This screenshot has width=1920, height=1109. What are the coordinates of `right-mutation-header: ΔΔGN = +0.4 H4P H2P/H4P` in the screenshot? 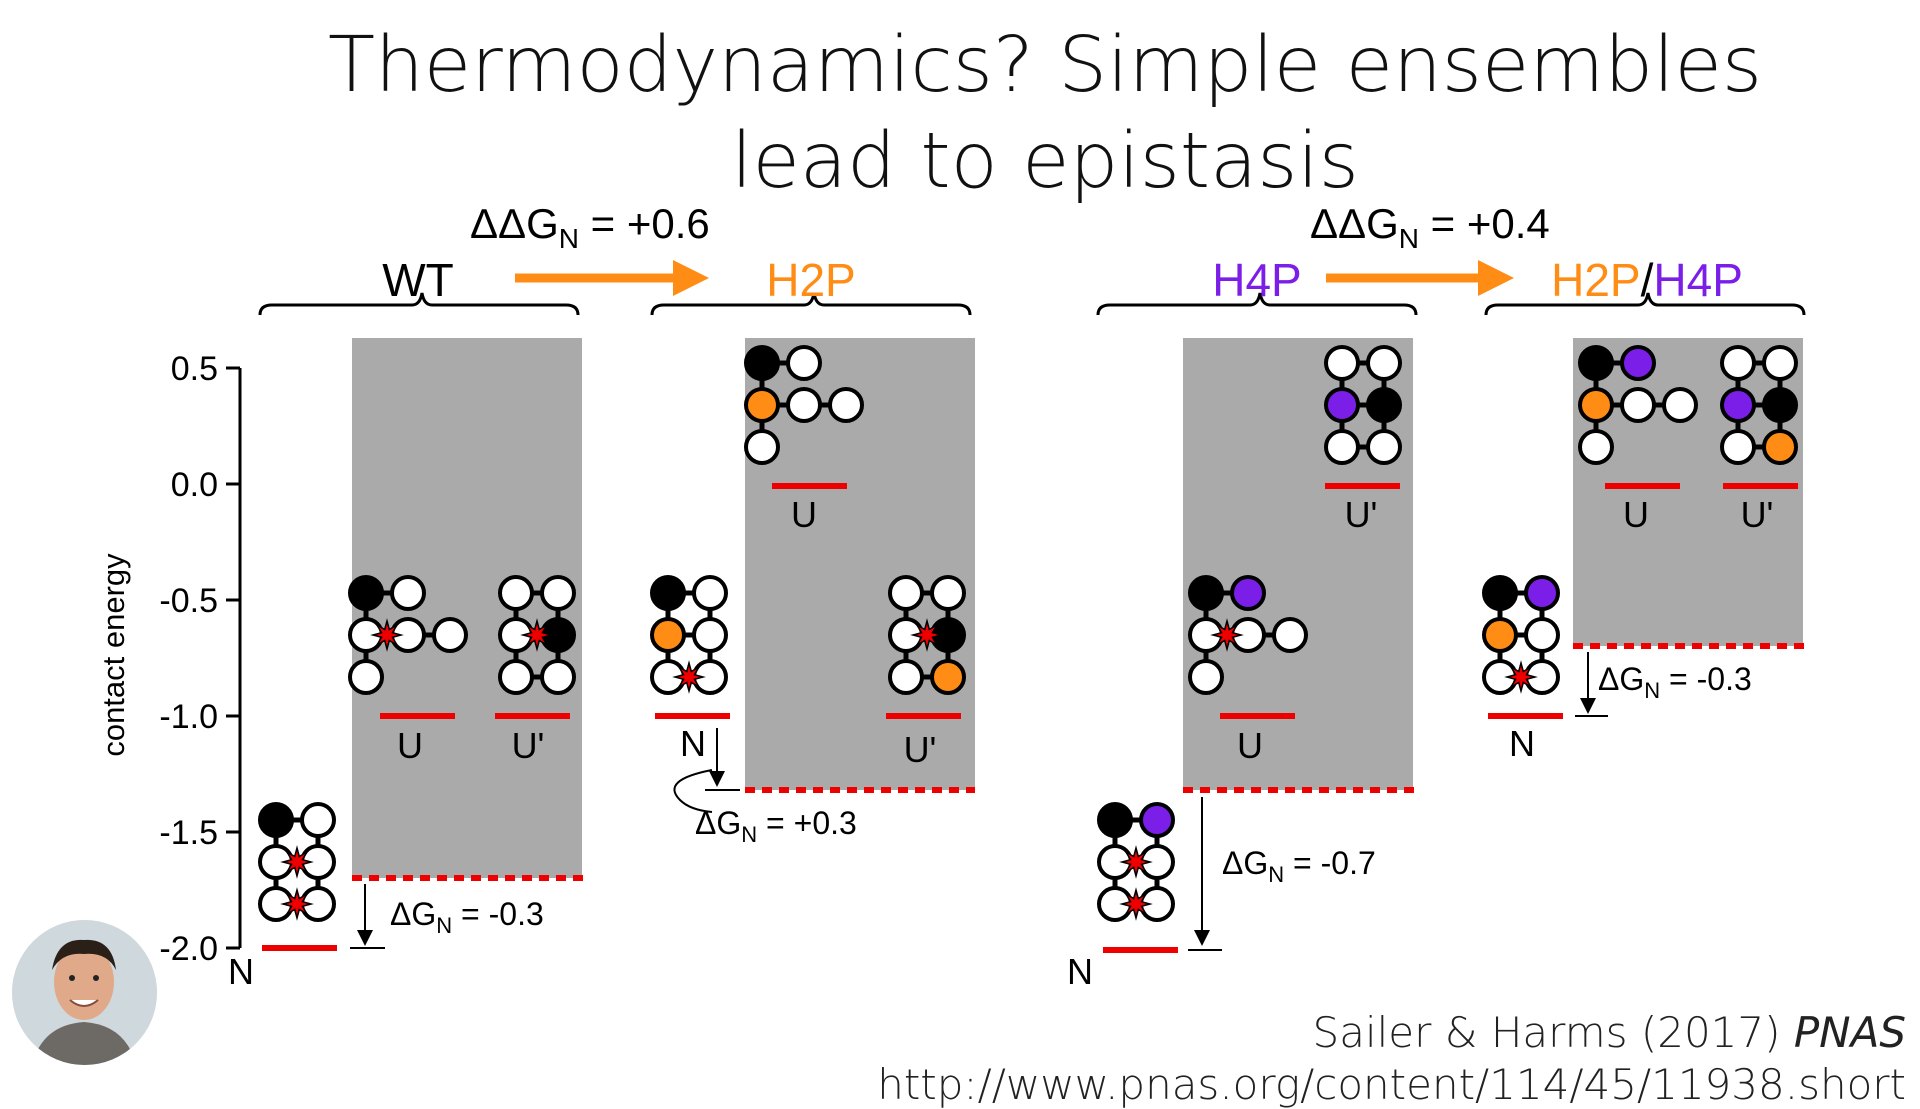 It's located at (1477, 253).